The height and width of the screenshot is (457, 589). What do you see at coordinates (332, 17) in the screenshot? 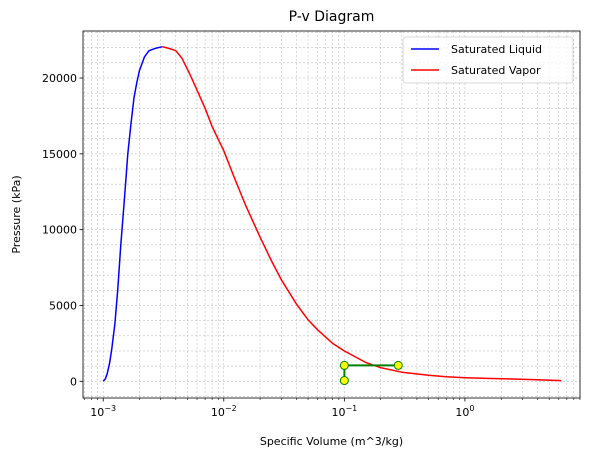
I see `chart-title: P-v Diagram` at bounding box center [332, 17].